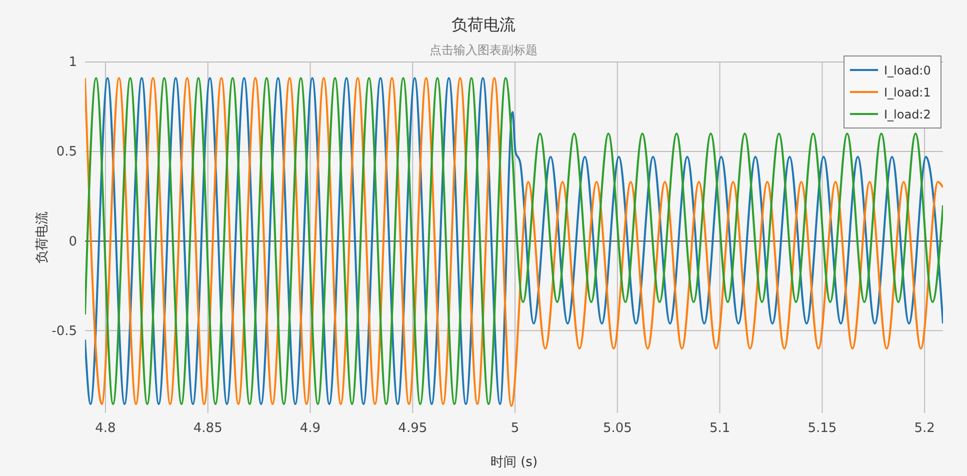  I want to click on x-tick-label: 4.8, so click(105, 428).